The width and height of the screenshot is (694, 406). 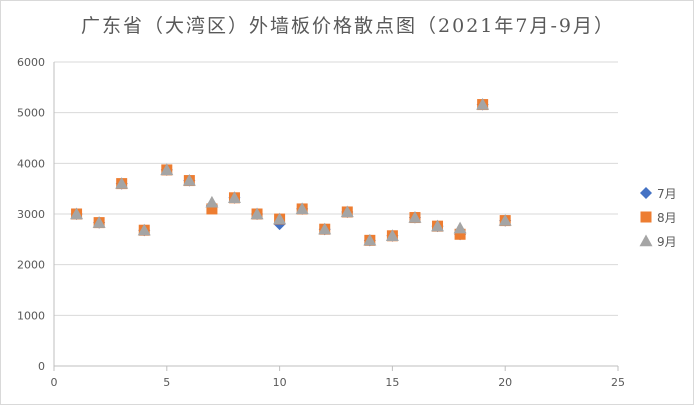 What do you see at coordinates (31, 265) in the screenshot?
I see `y-tick-label-2000: 2000` at bounding box center [31, 265].